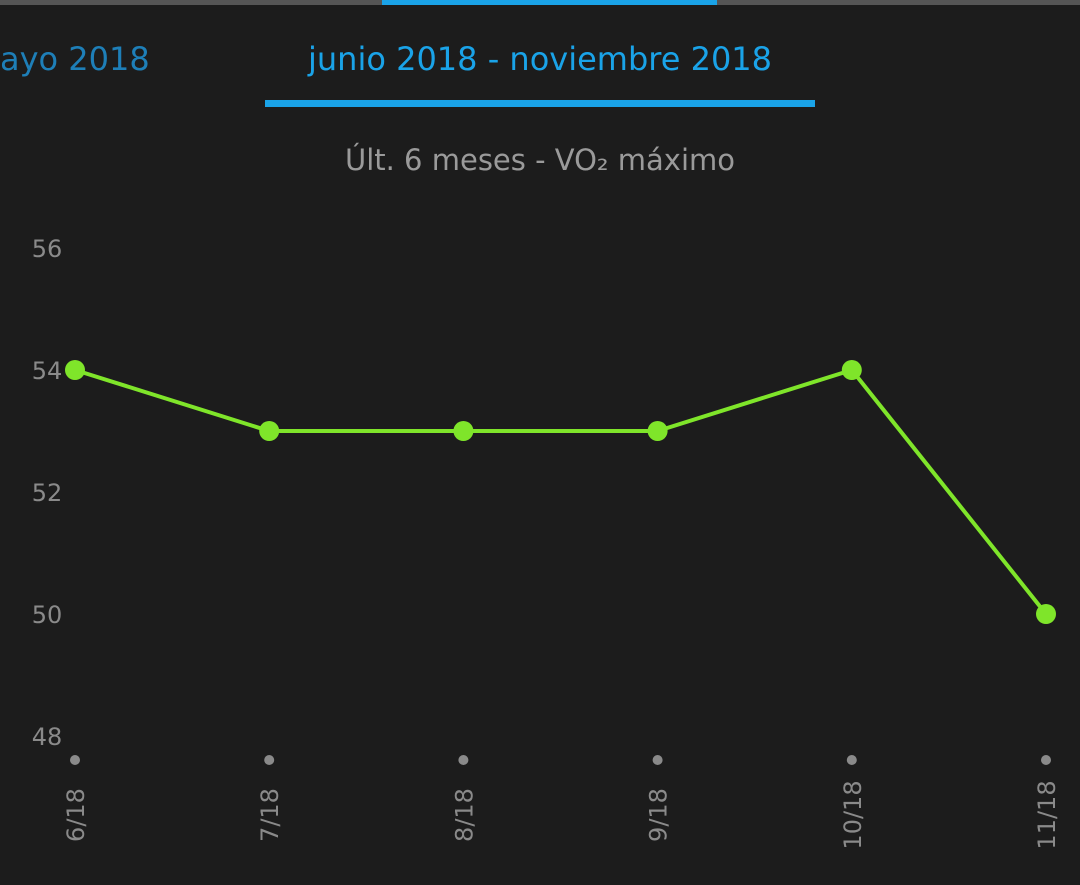 This screenshot has height=885, width=1080. What do you see at coordinates (47, 615) in the screenshot?
I see `y-tick-label: 50` at bounding box center [47, 615].